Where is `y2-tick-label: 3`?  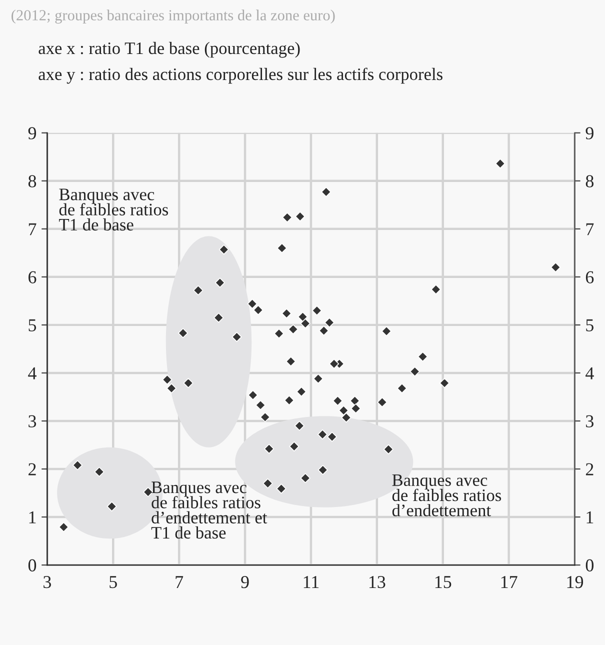
y2-tick-label: 3 is located at coordinates (590, 421).